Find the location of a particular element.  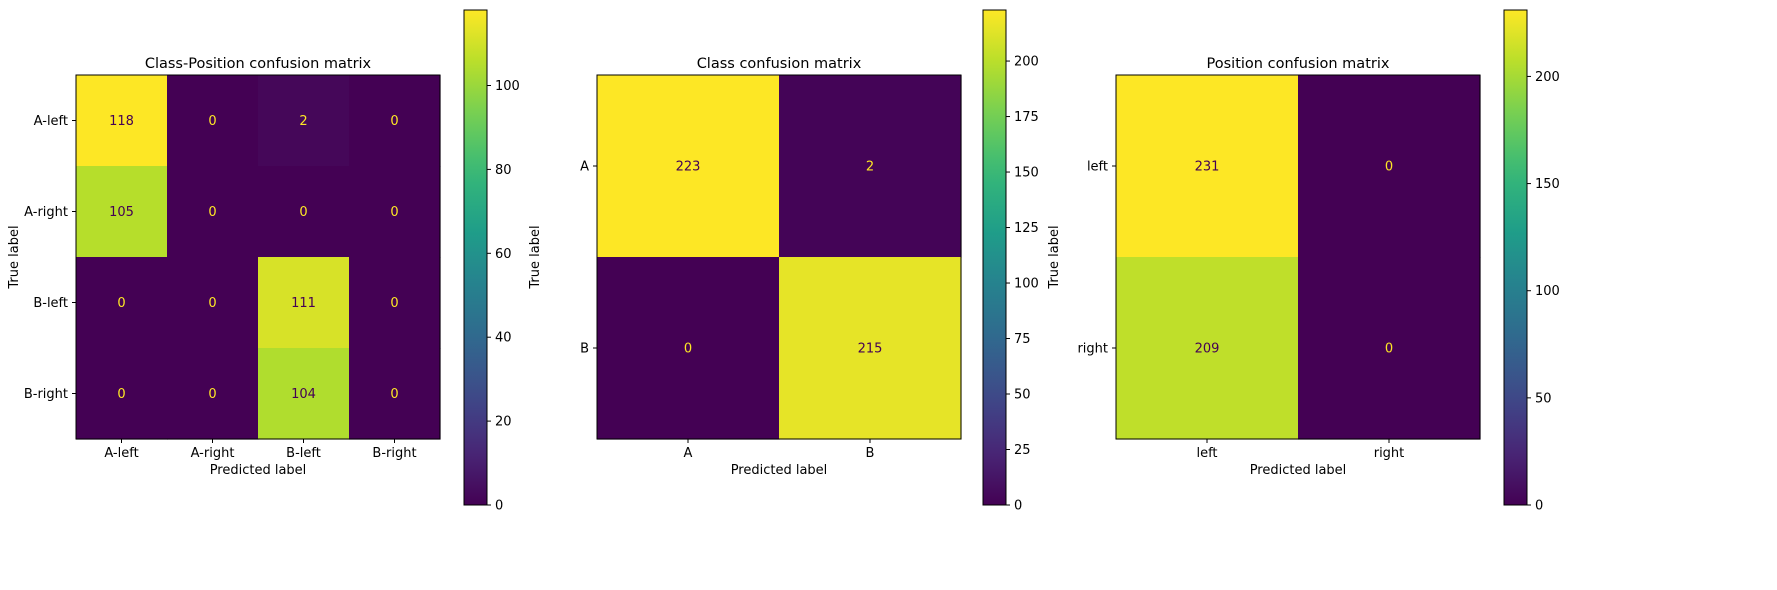

y-tick-label: left is located at coordinates (1097, 167).